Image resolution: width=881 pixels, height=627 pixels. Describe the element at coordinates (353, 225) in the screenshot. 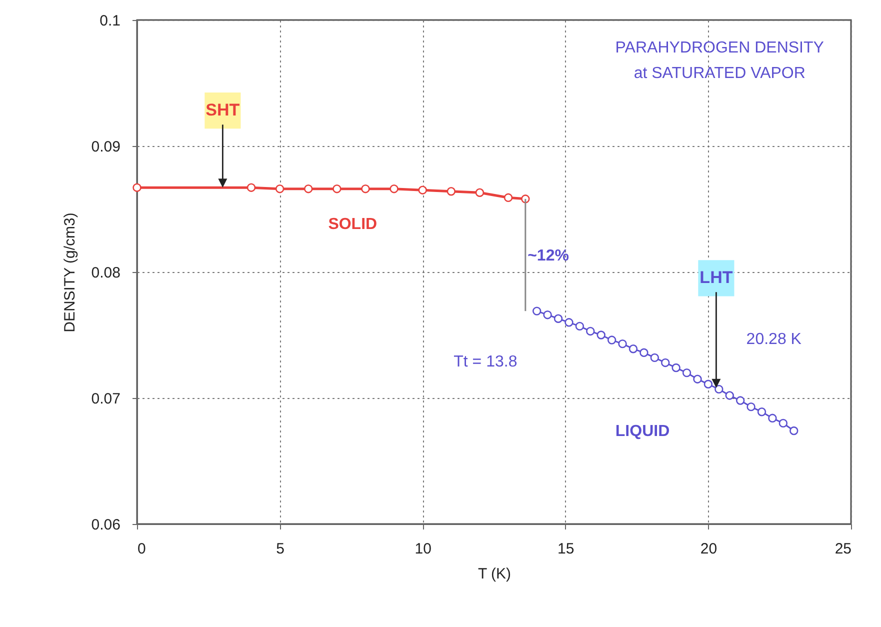

I see `annotation: SOLID` at that location.